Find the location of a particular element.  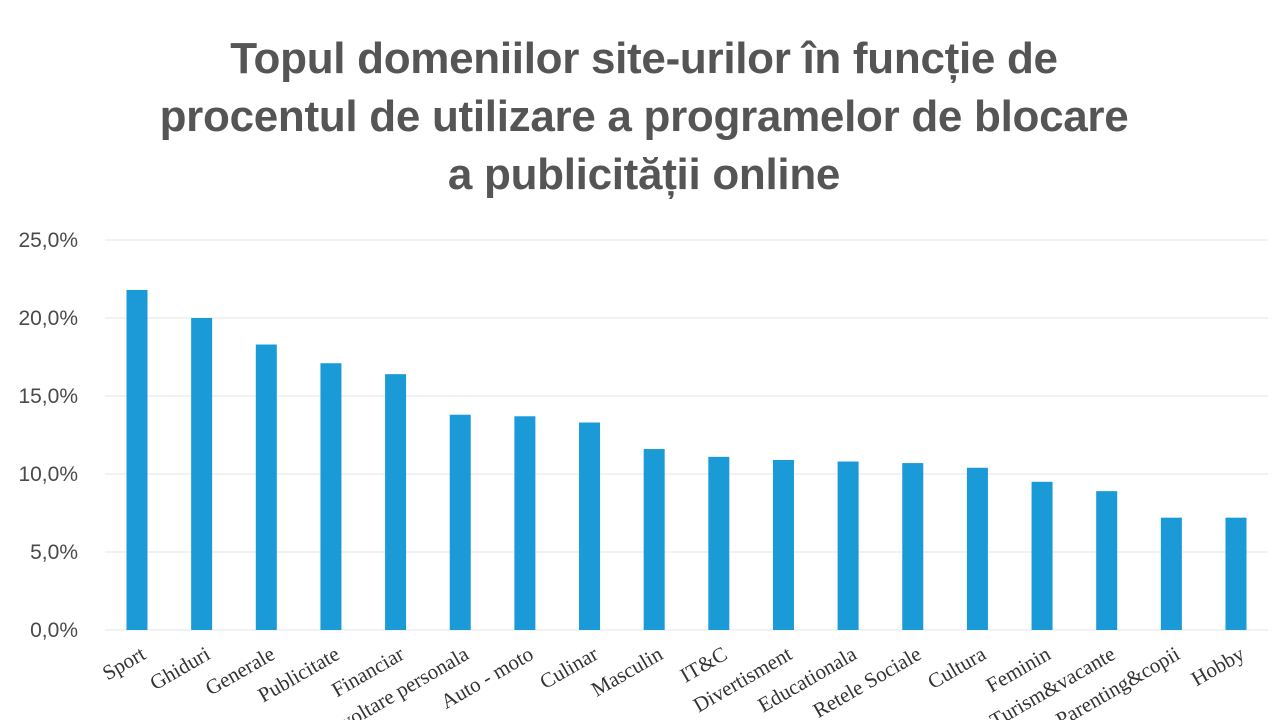

x-category-label: Masculin is located at coordinates (627, 671).